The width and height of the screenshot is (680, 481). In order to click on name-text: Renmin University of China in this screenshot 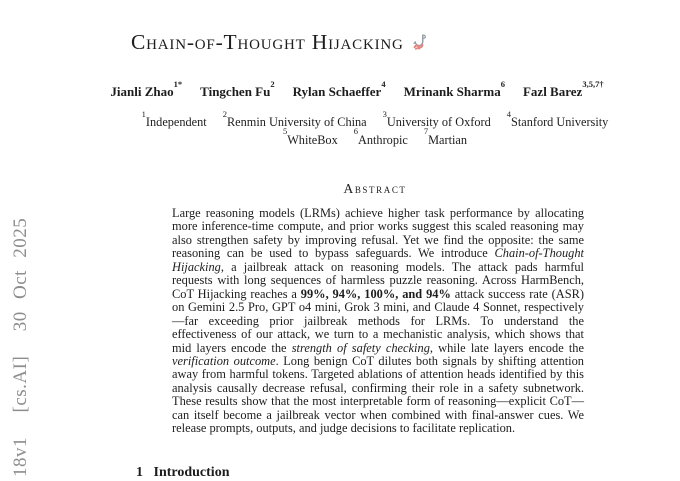, I will do `click(296, 122)`.